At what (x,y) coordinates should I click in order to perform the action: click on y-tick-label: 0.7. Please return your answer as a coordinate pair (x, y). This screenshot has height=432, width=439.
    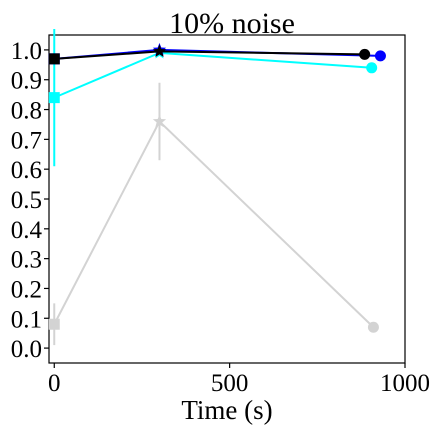
    Looking at the image, I should click on (26, 140).